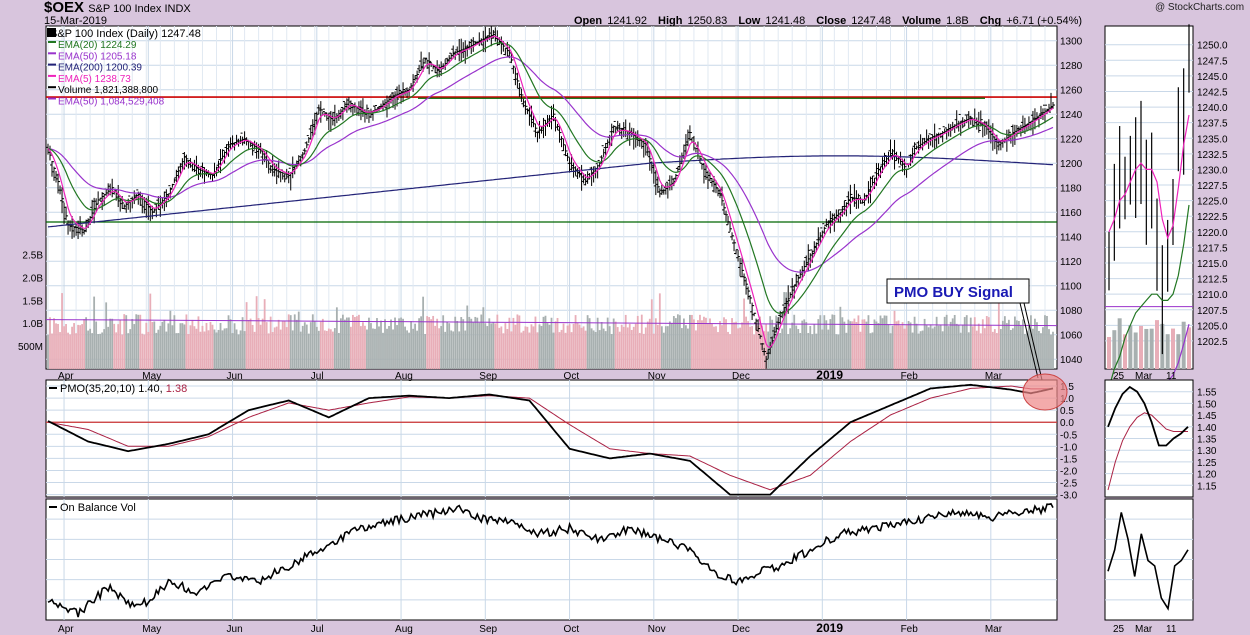  Describe the element at coordinates (1212, 77) in the screenshot. I see `zoom-axis-tick: 1245.0` at that location.